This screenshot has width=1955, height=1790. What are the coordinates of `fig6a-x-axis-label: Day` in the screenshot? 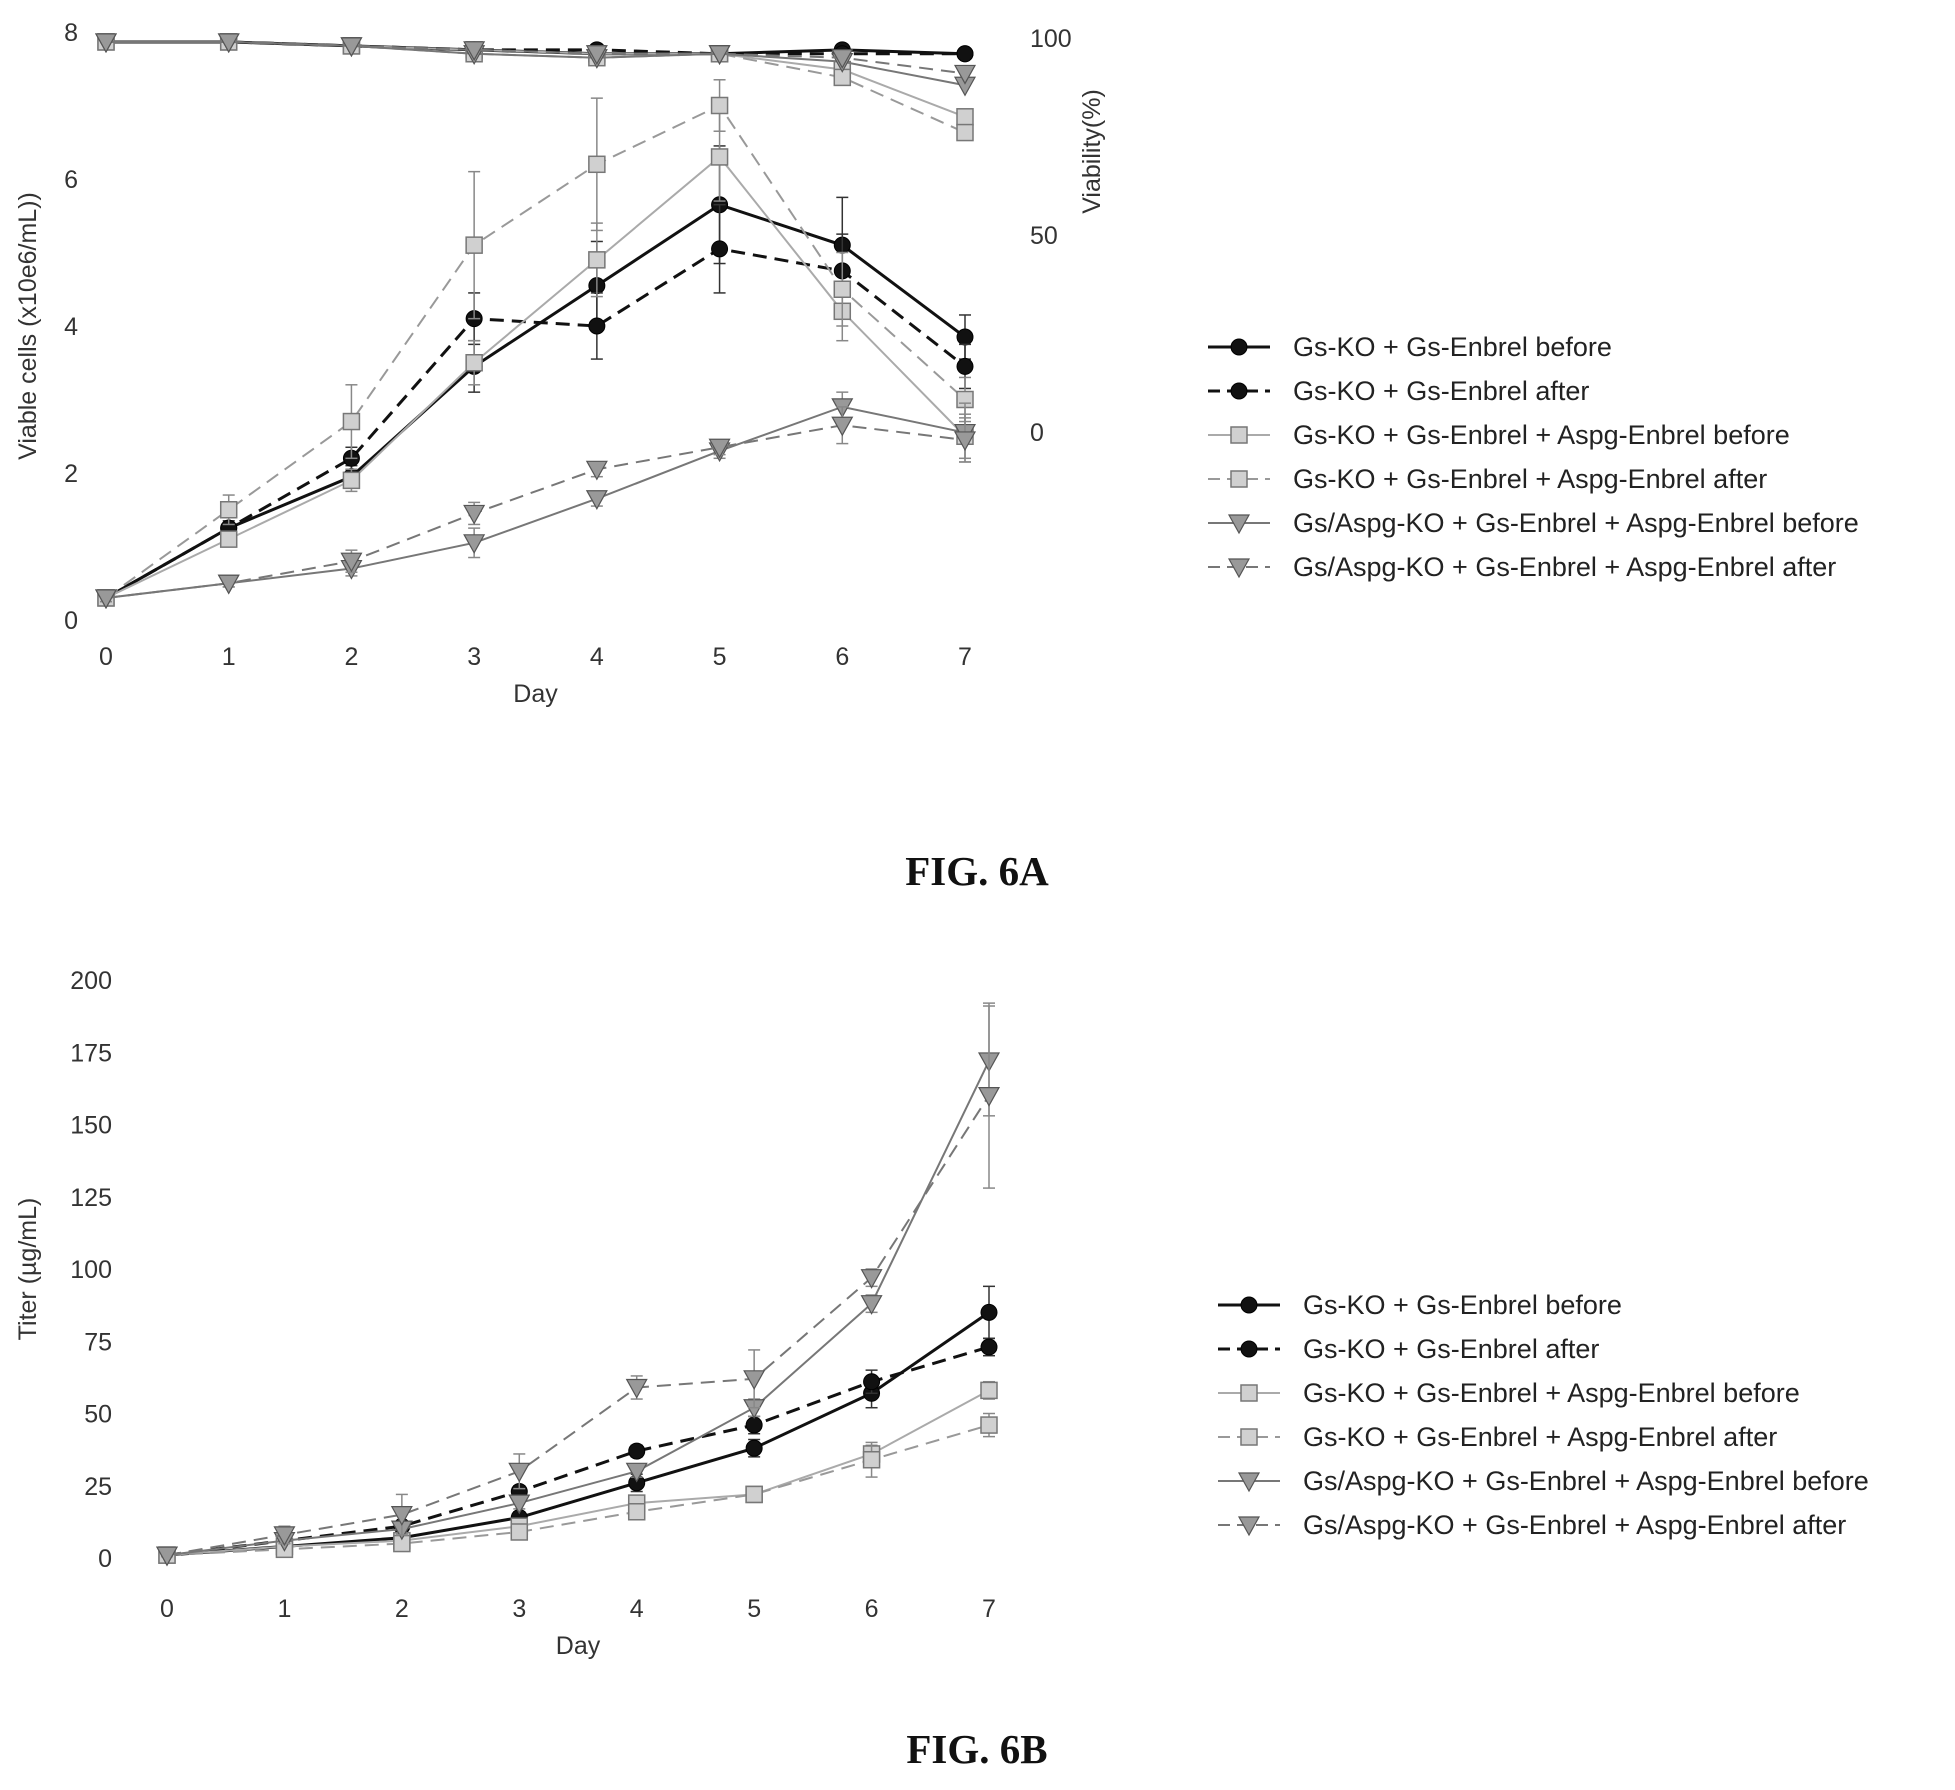 It's located at (535, 694).